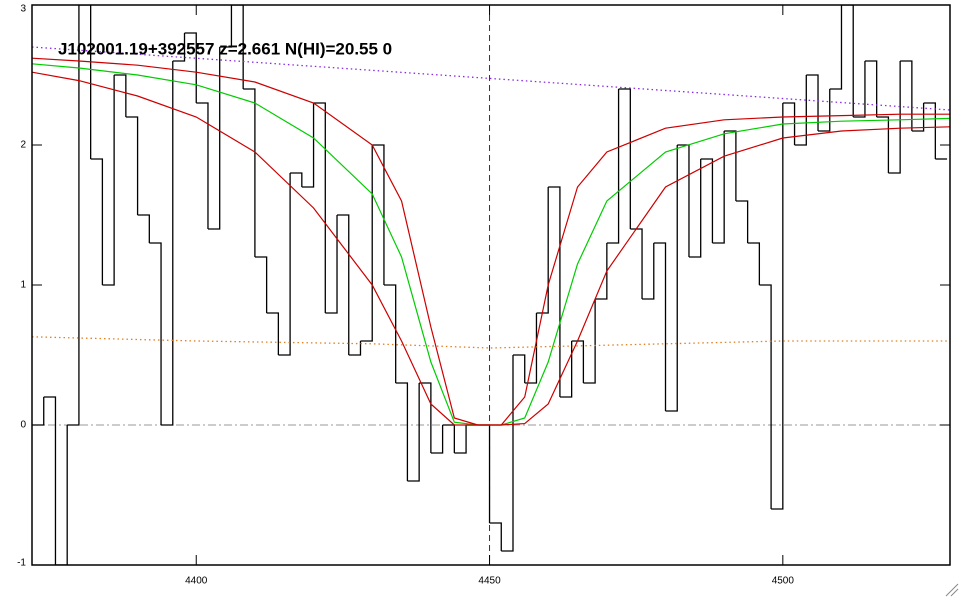 The width and height of the screenshot is (960, 600). Describe the element at coordinates (952, 590) in the screenshot. I see `corner-icon` at that location.